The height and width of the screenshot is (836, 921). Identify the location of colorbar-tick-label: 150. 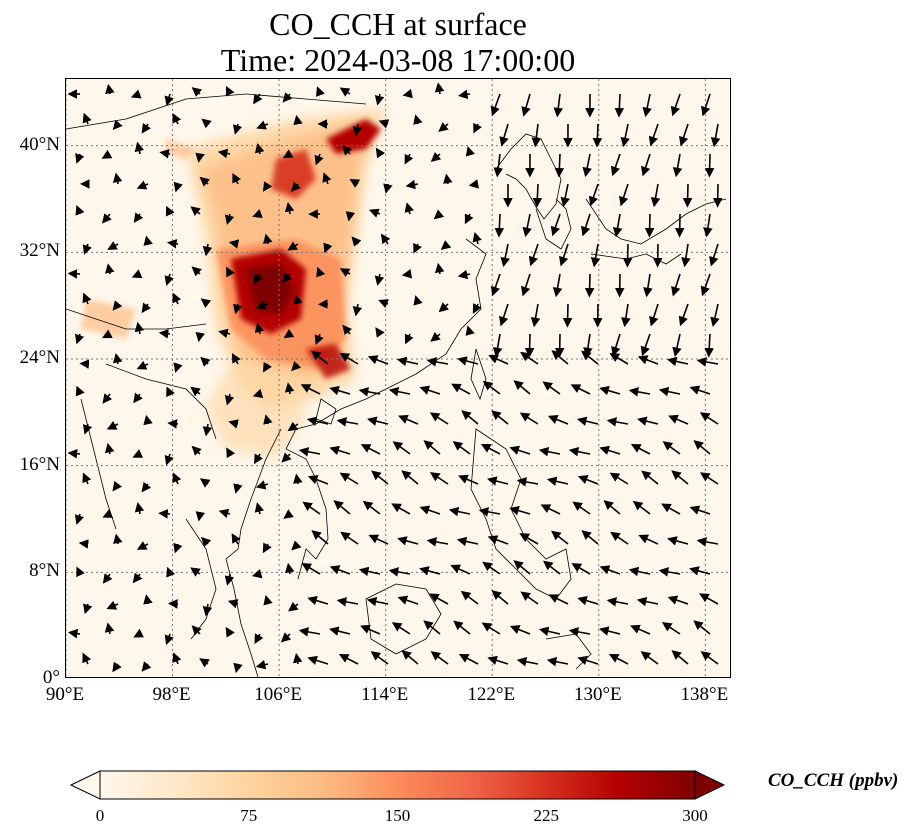
(397, 815).